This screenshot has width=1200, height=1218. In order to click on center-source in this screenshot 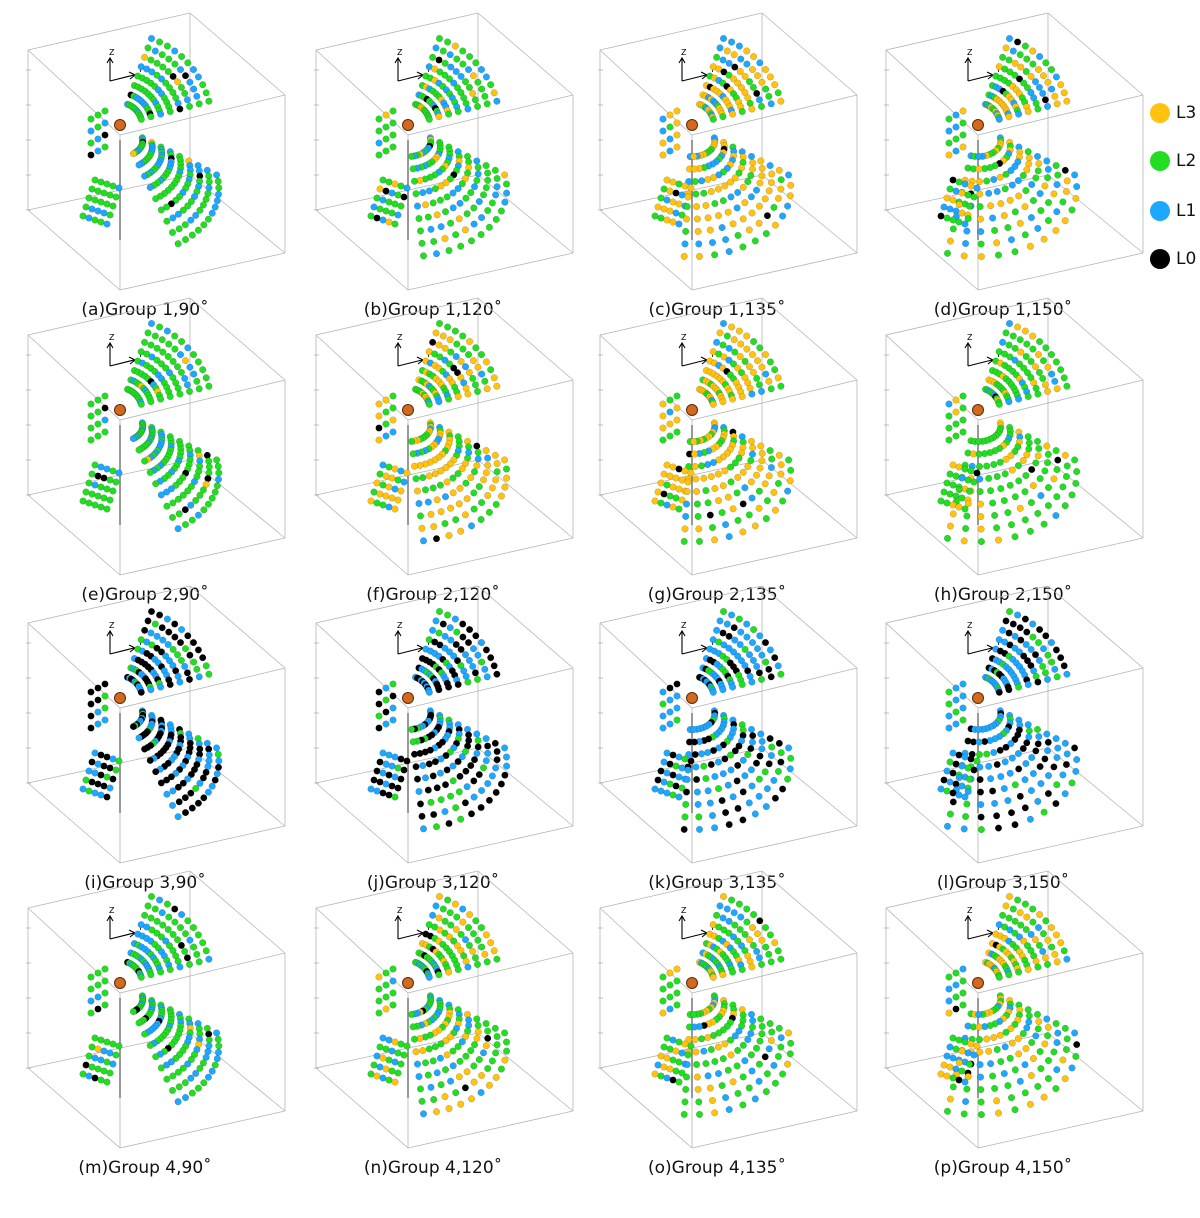, I will do `click(692, 410)`.